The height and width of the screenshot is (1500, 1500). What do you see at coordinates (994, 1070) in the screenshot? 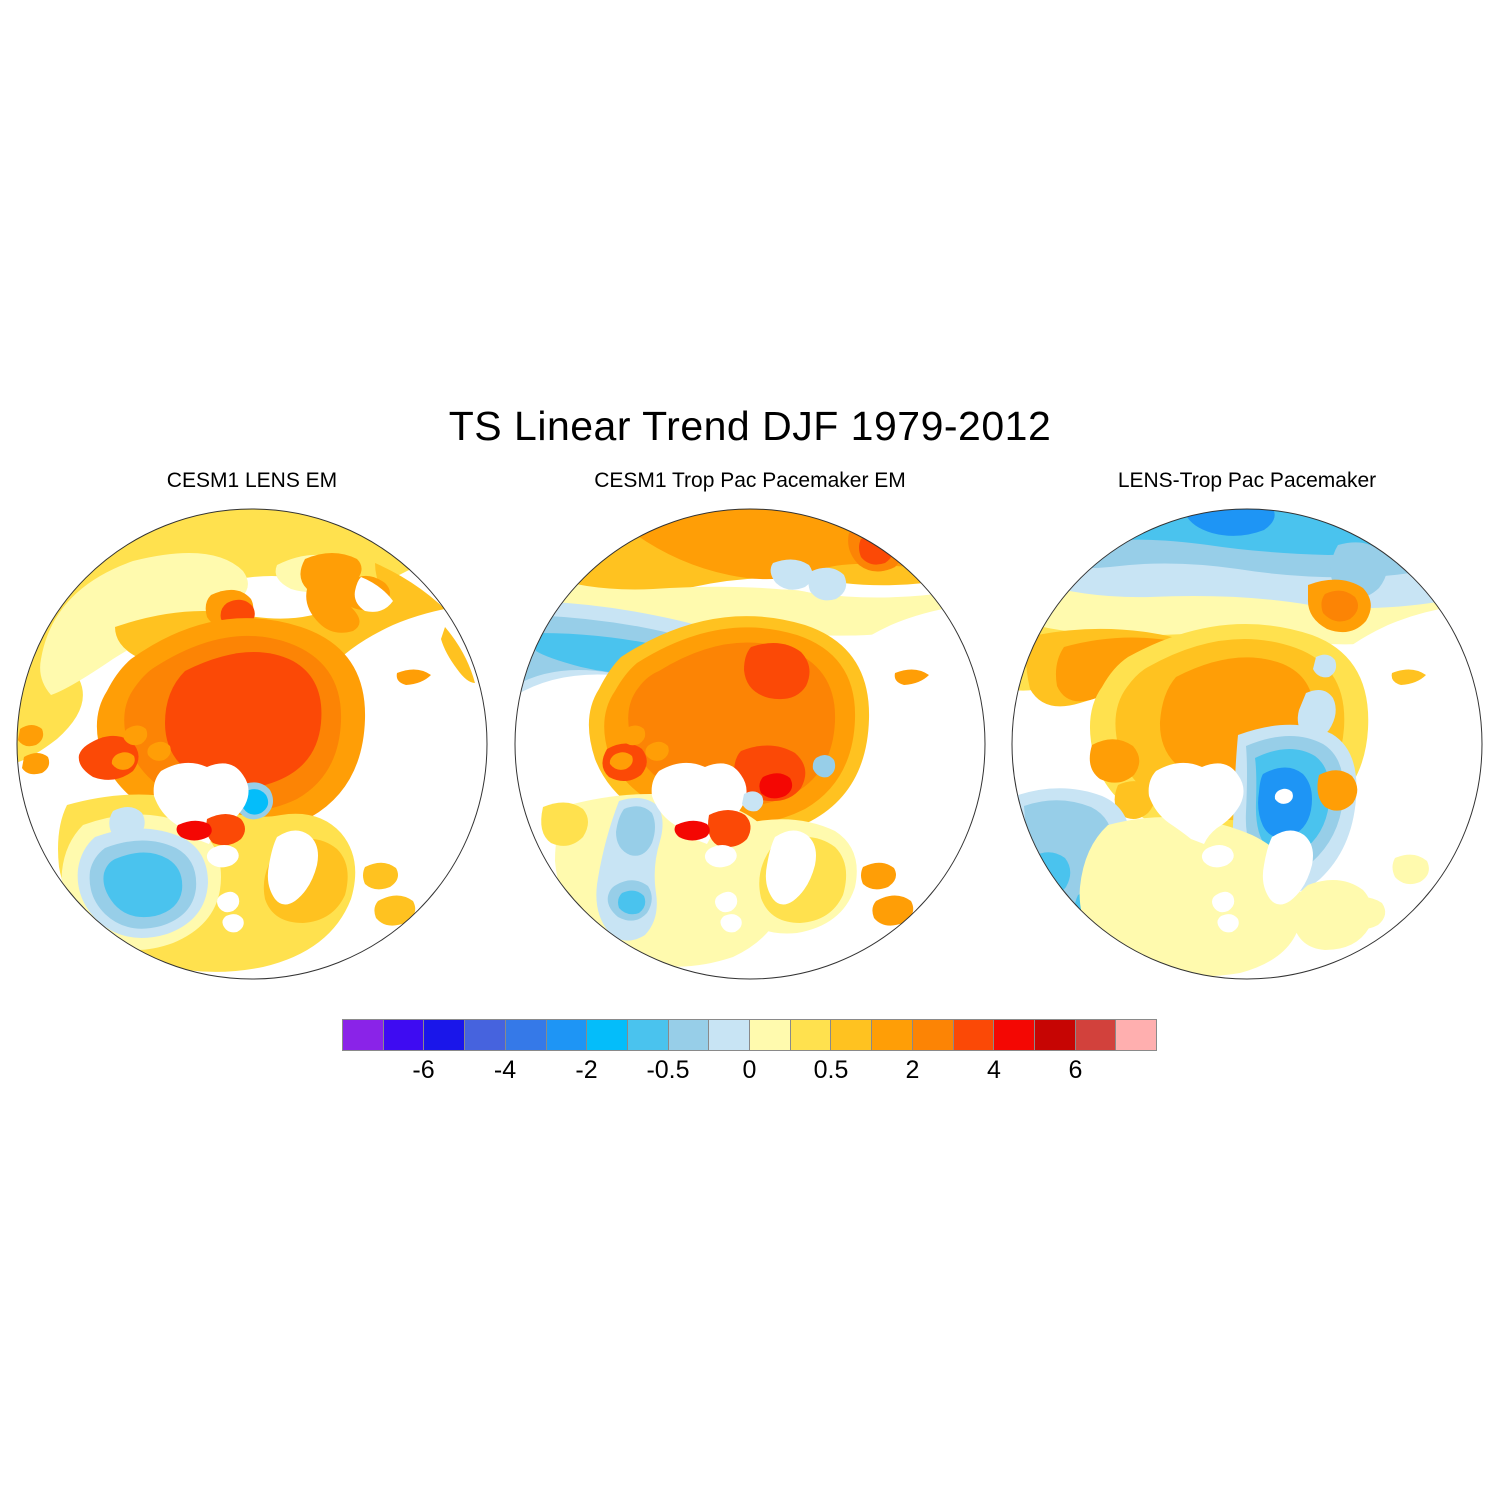
I see `colorbar-tick-label: 4` at bounding box center [994, 1070].